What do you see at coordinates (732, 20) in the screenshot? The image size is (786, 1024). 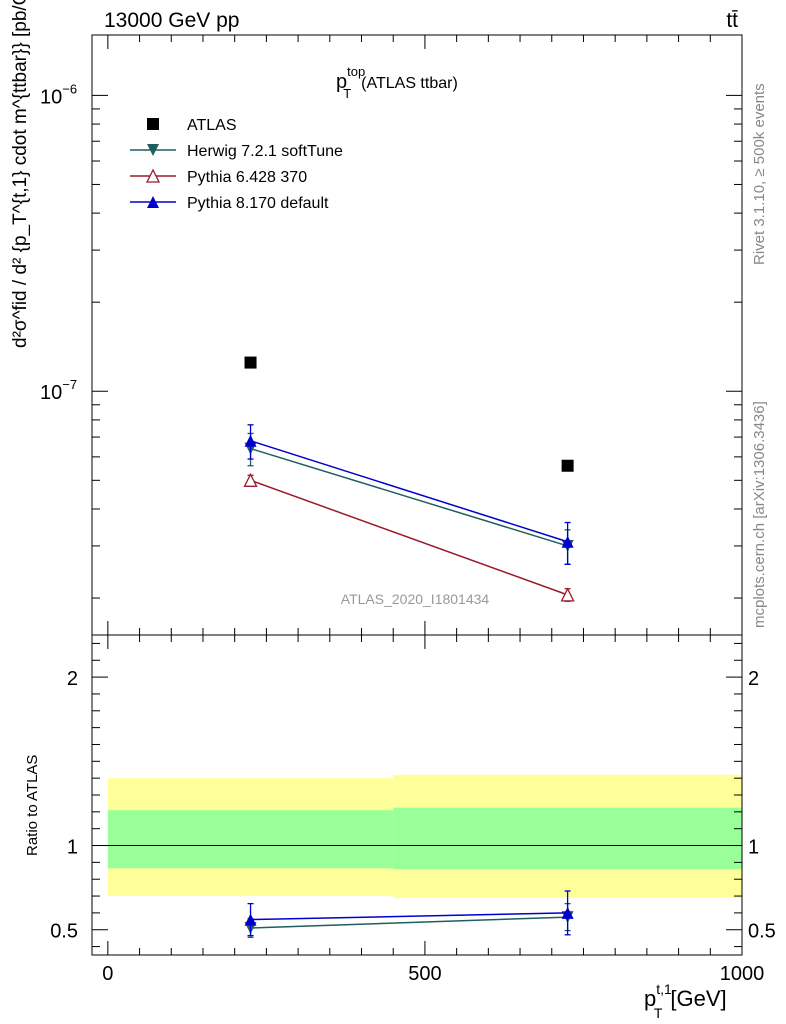 I see `header-process: tt̄` at bounding box center [732, 20].